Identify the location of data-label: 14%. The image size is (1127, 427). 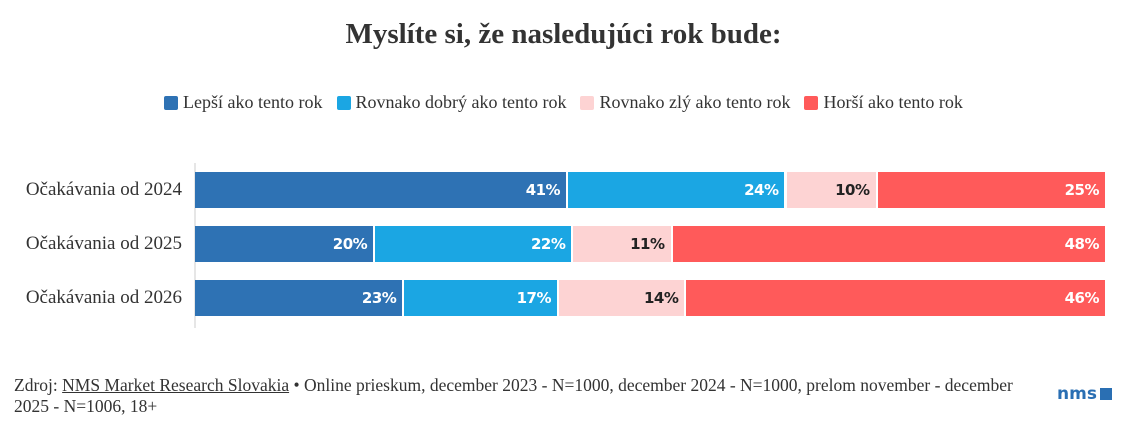
(661, 298).